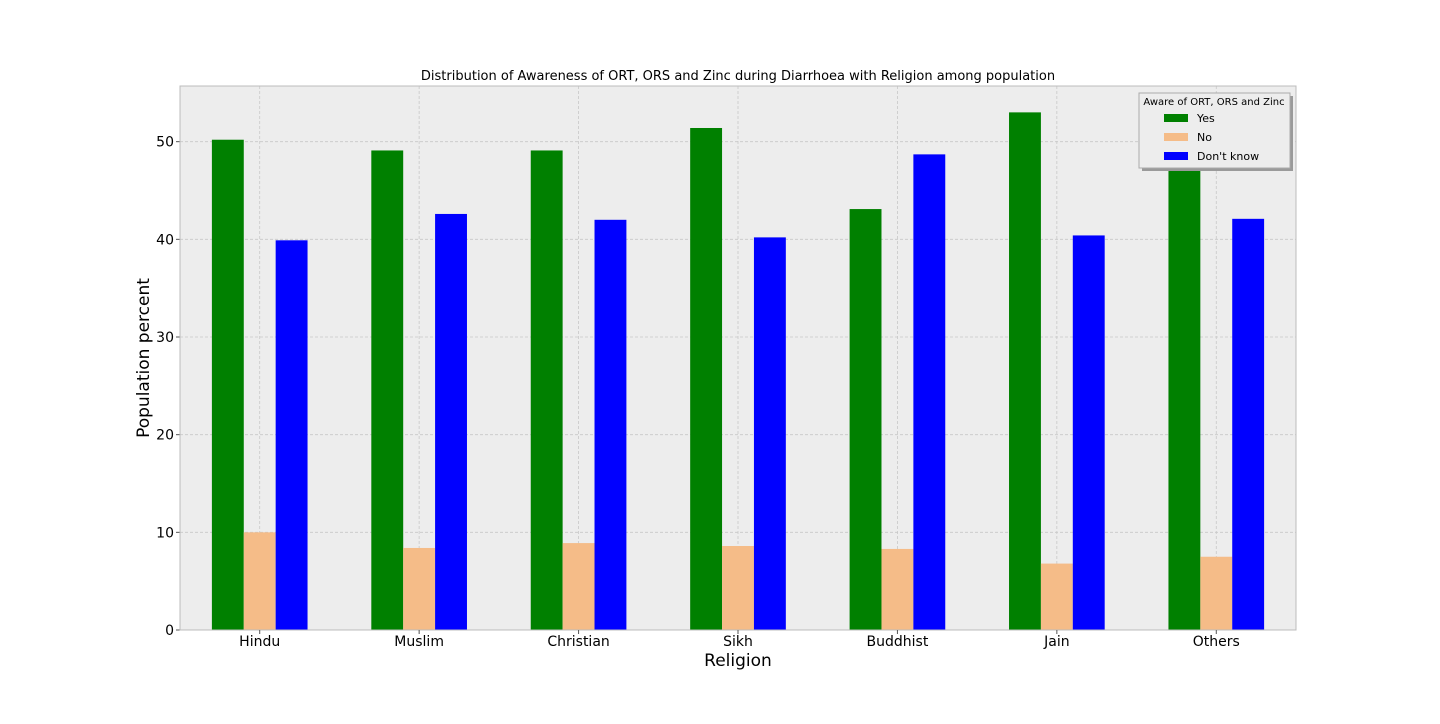 This screenshot has height=724, width=1440. I want to click on bar-yes-christian, so click(546, 390).